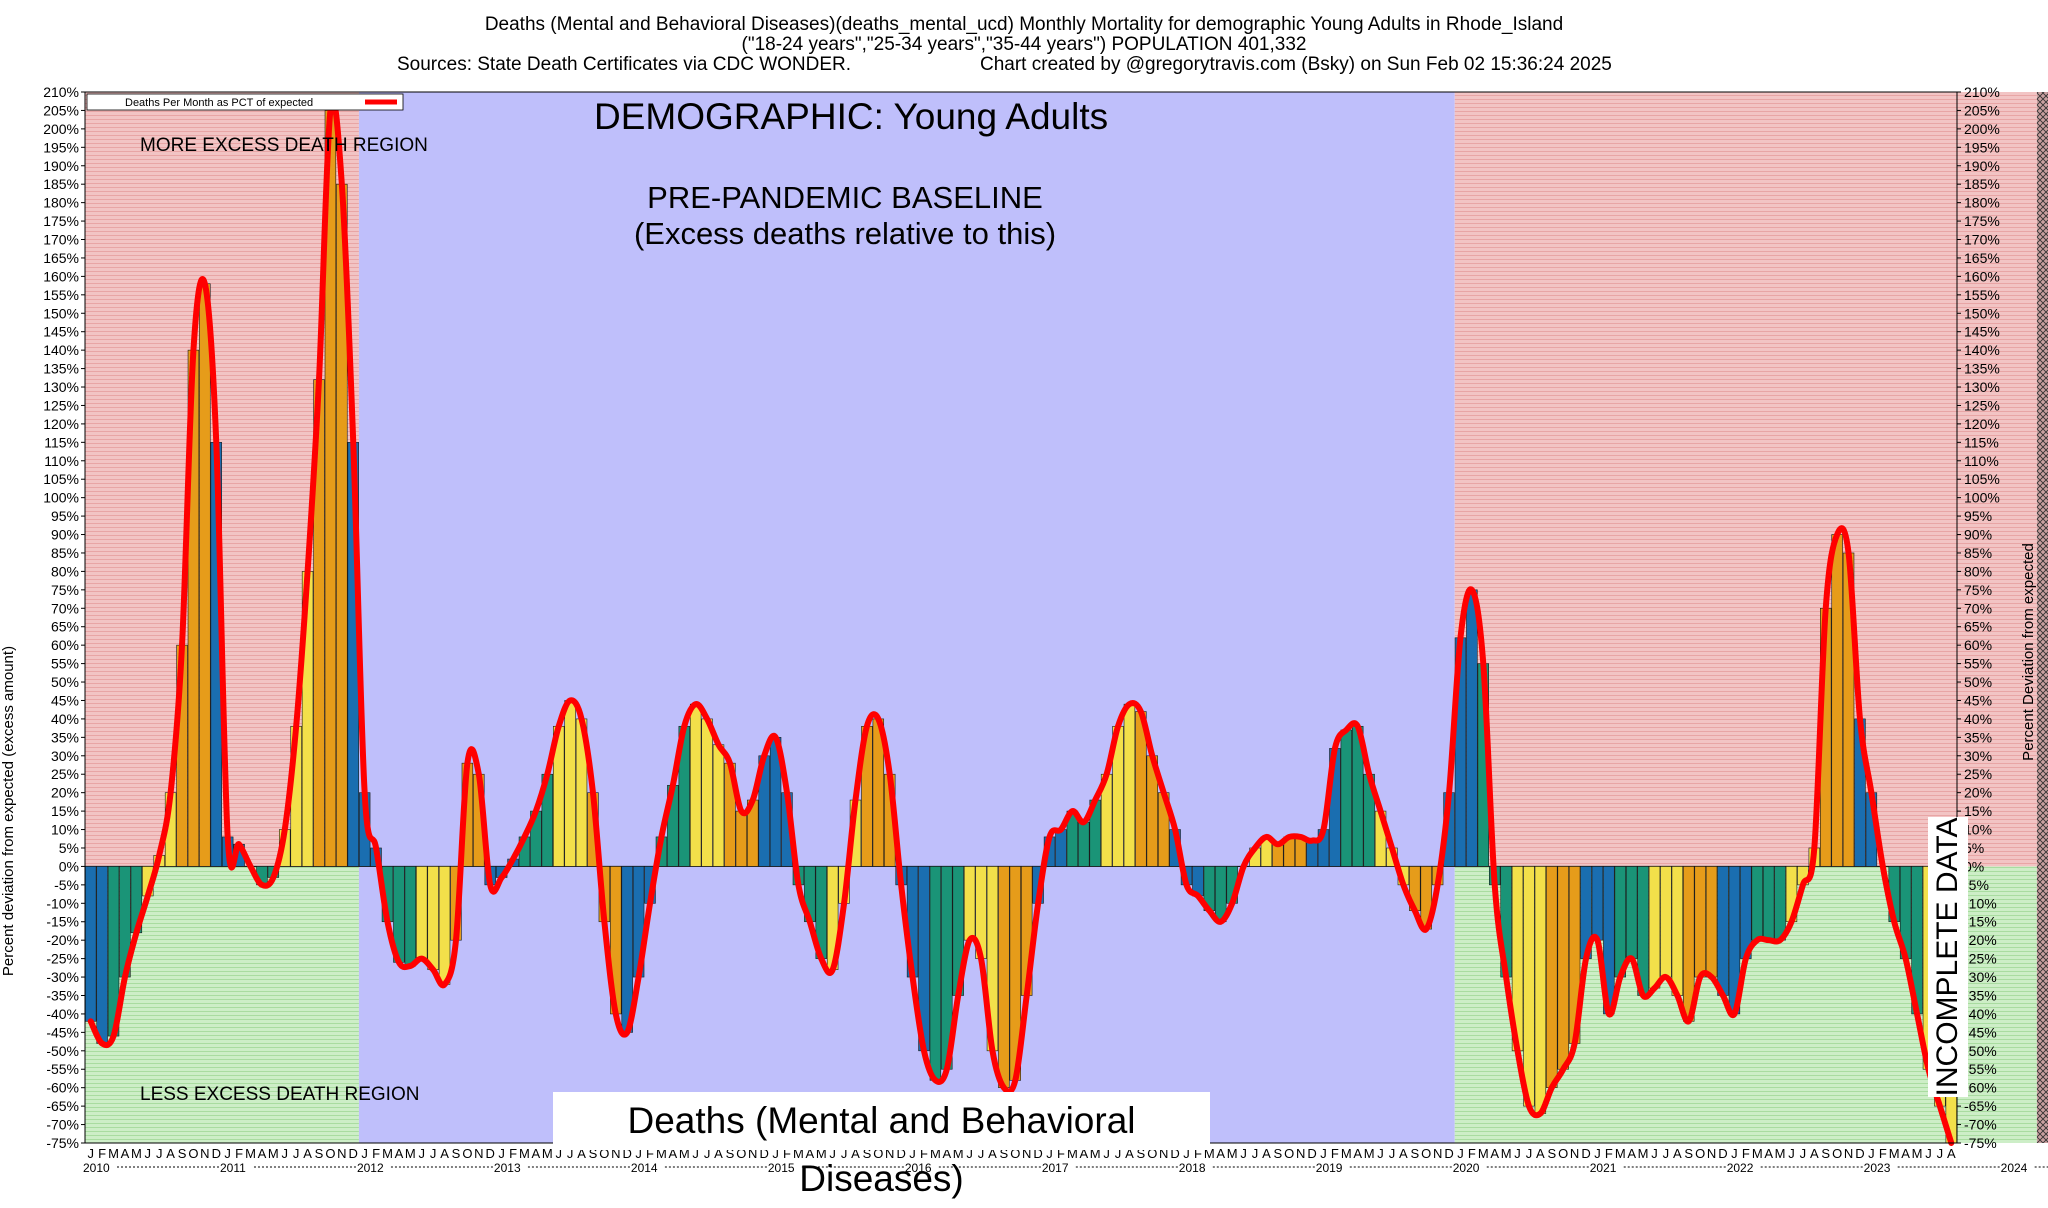  I want to click on y-tick-label: 20%, so click(65, 793).